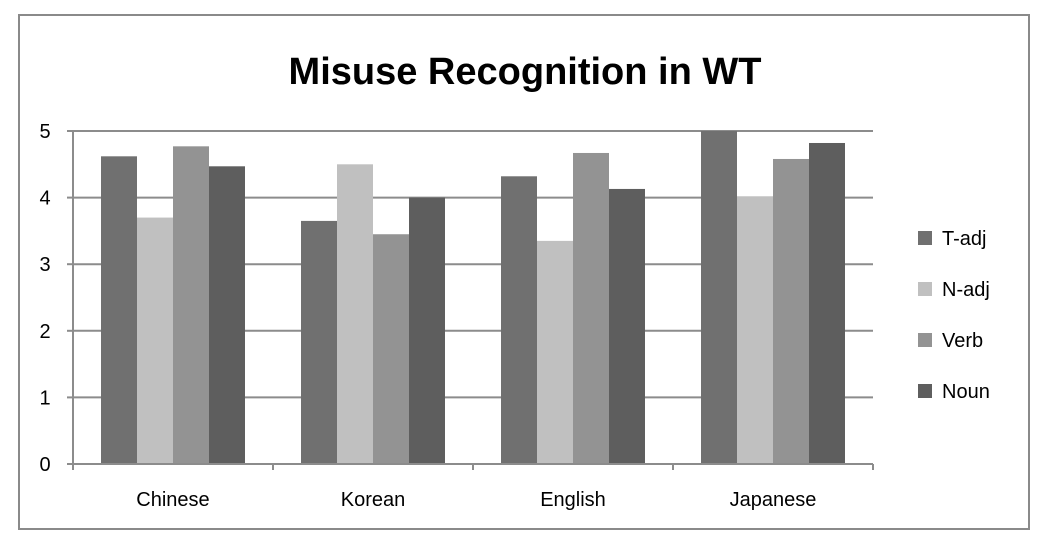 Image resolution: width=1050 pixels, height=549 pixels. Describe the element at coordinates (964, 239) in the screenshot. I see `legend-label: T-adj` at that location.